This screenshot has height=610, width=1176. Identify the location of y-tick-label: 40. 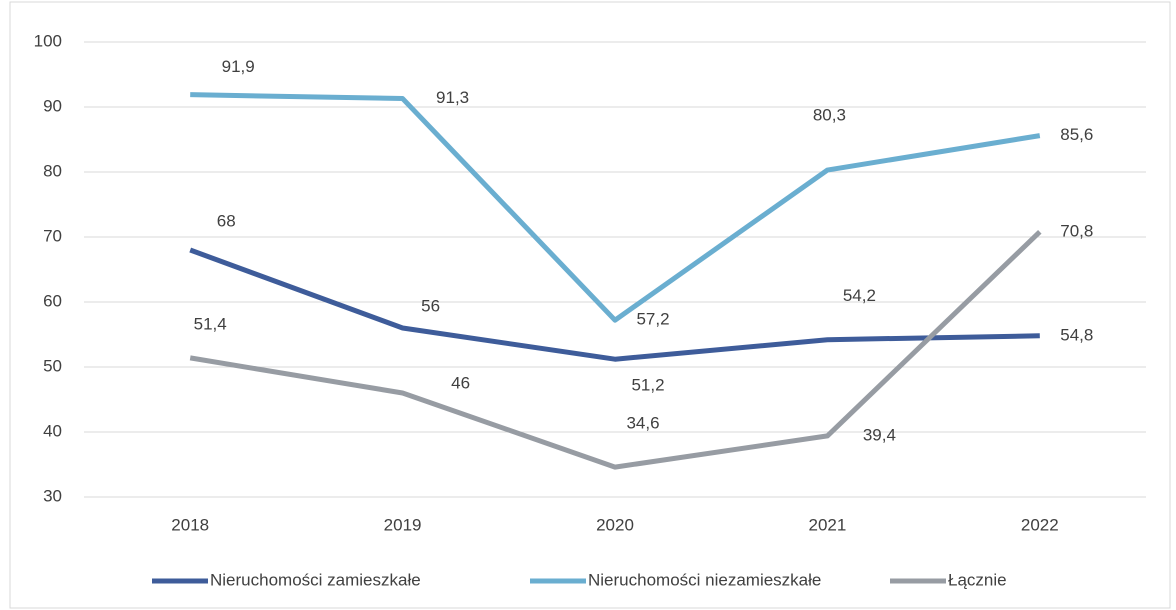
(52, 430).